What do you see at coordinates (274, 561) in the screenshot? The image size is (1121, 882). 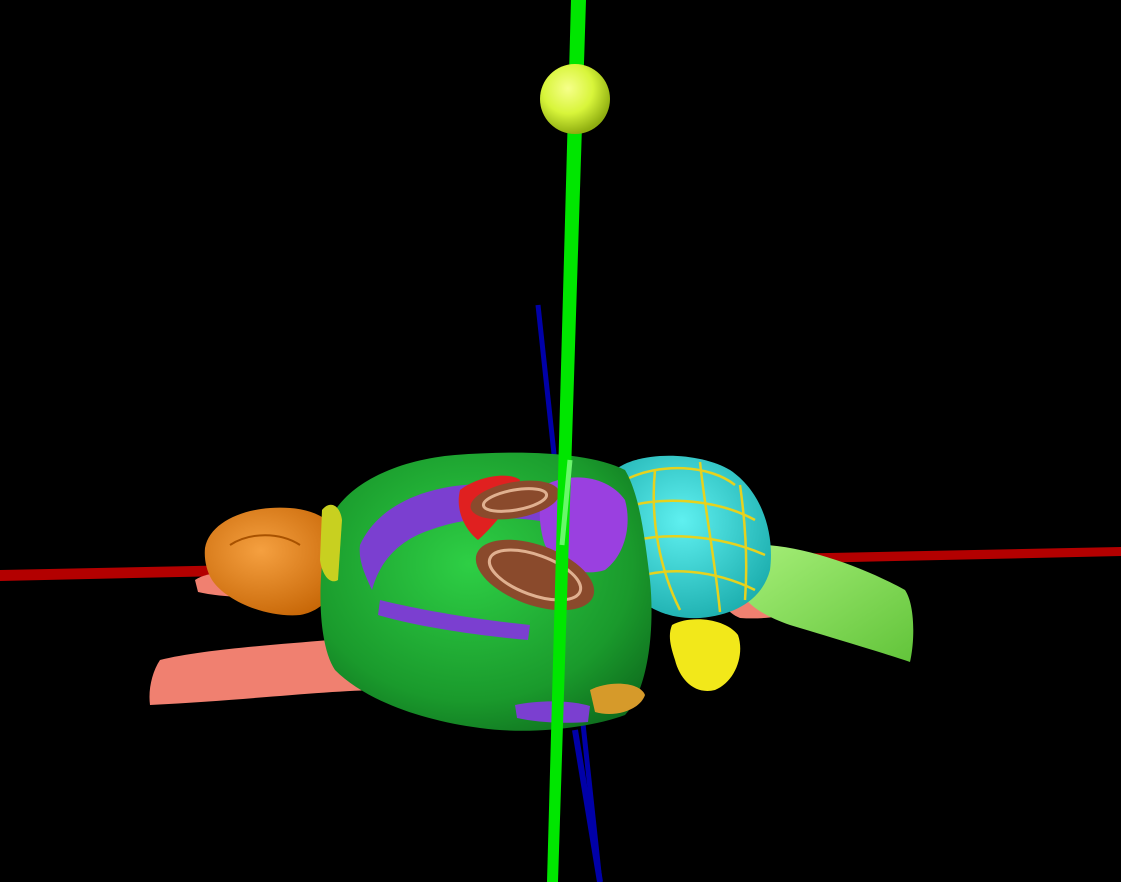 I see `region-olfactory-bulb` at bounding box center [274, 561].